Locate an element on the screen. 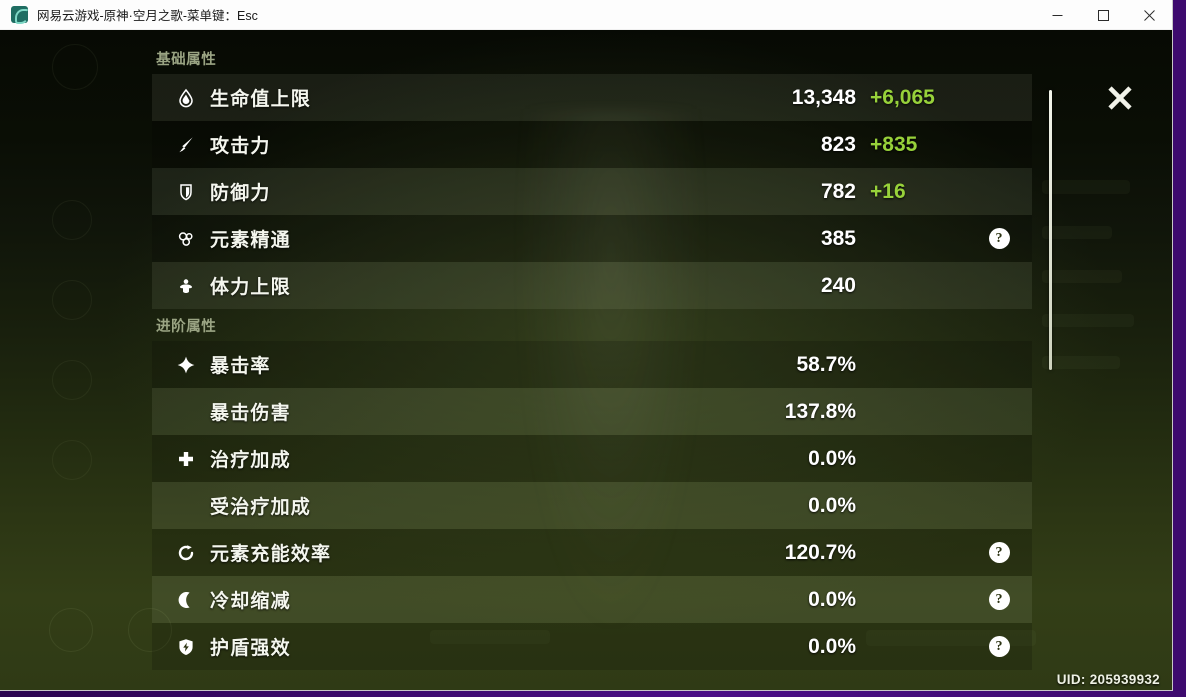 Image resolution: width=1186 pixels, height=697 pixels. stat-row-shield-strength: 护盾强效 0.0% ? is located at coordinates (592, 646).